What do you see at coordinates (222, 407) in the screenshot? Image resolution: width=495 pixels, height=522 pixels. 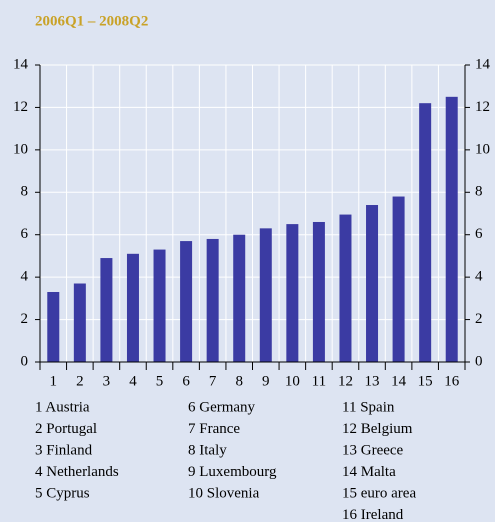 I see `legend-item: 6 Germany` at bounding box center [222, 407].